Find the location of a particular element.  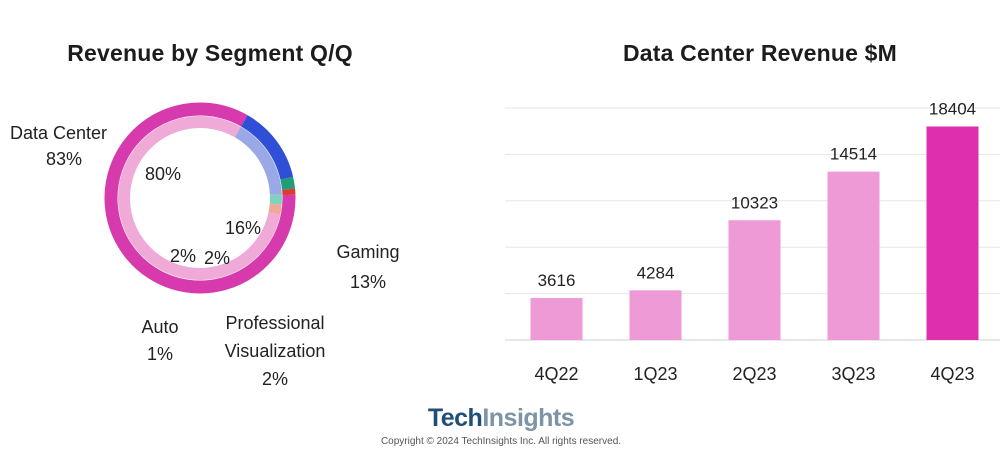

donut-chart-title: Revenue by Segment Q/Q is located at coordinates (210, 53).